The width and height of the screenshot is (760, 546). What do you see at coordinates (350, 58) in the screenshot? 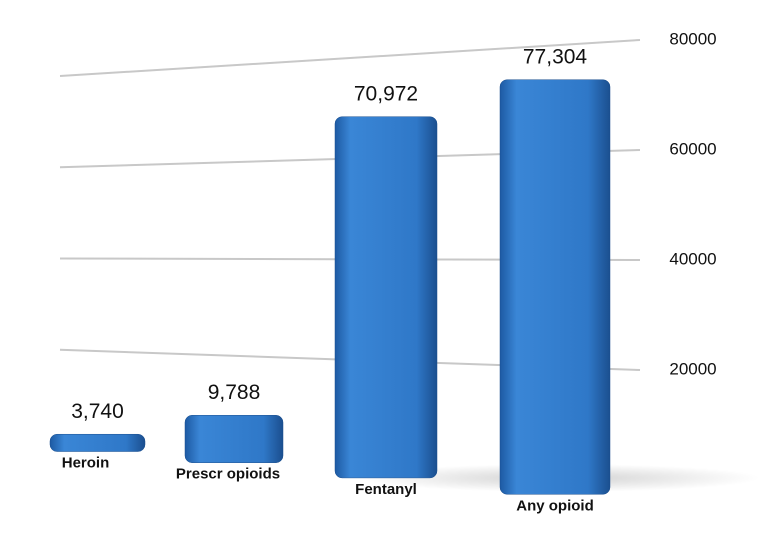
I see `grid-line` at bounding box center [350, 58].